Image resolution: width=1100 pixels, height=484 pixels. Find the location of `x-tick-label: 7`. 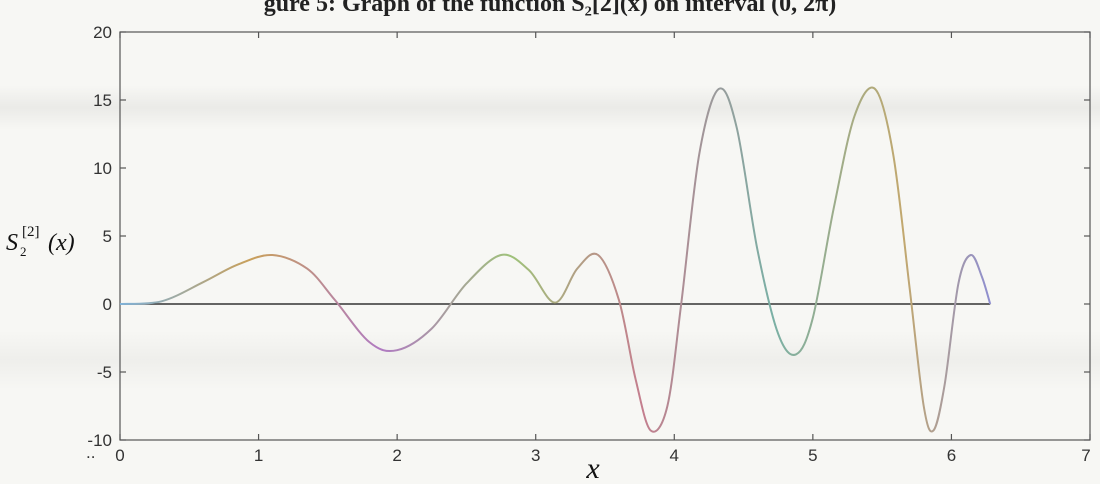

x-tick-label: 7 is located at coordinates (1085, 455).